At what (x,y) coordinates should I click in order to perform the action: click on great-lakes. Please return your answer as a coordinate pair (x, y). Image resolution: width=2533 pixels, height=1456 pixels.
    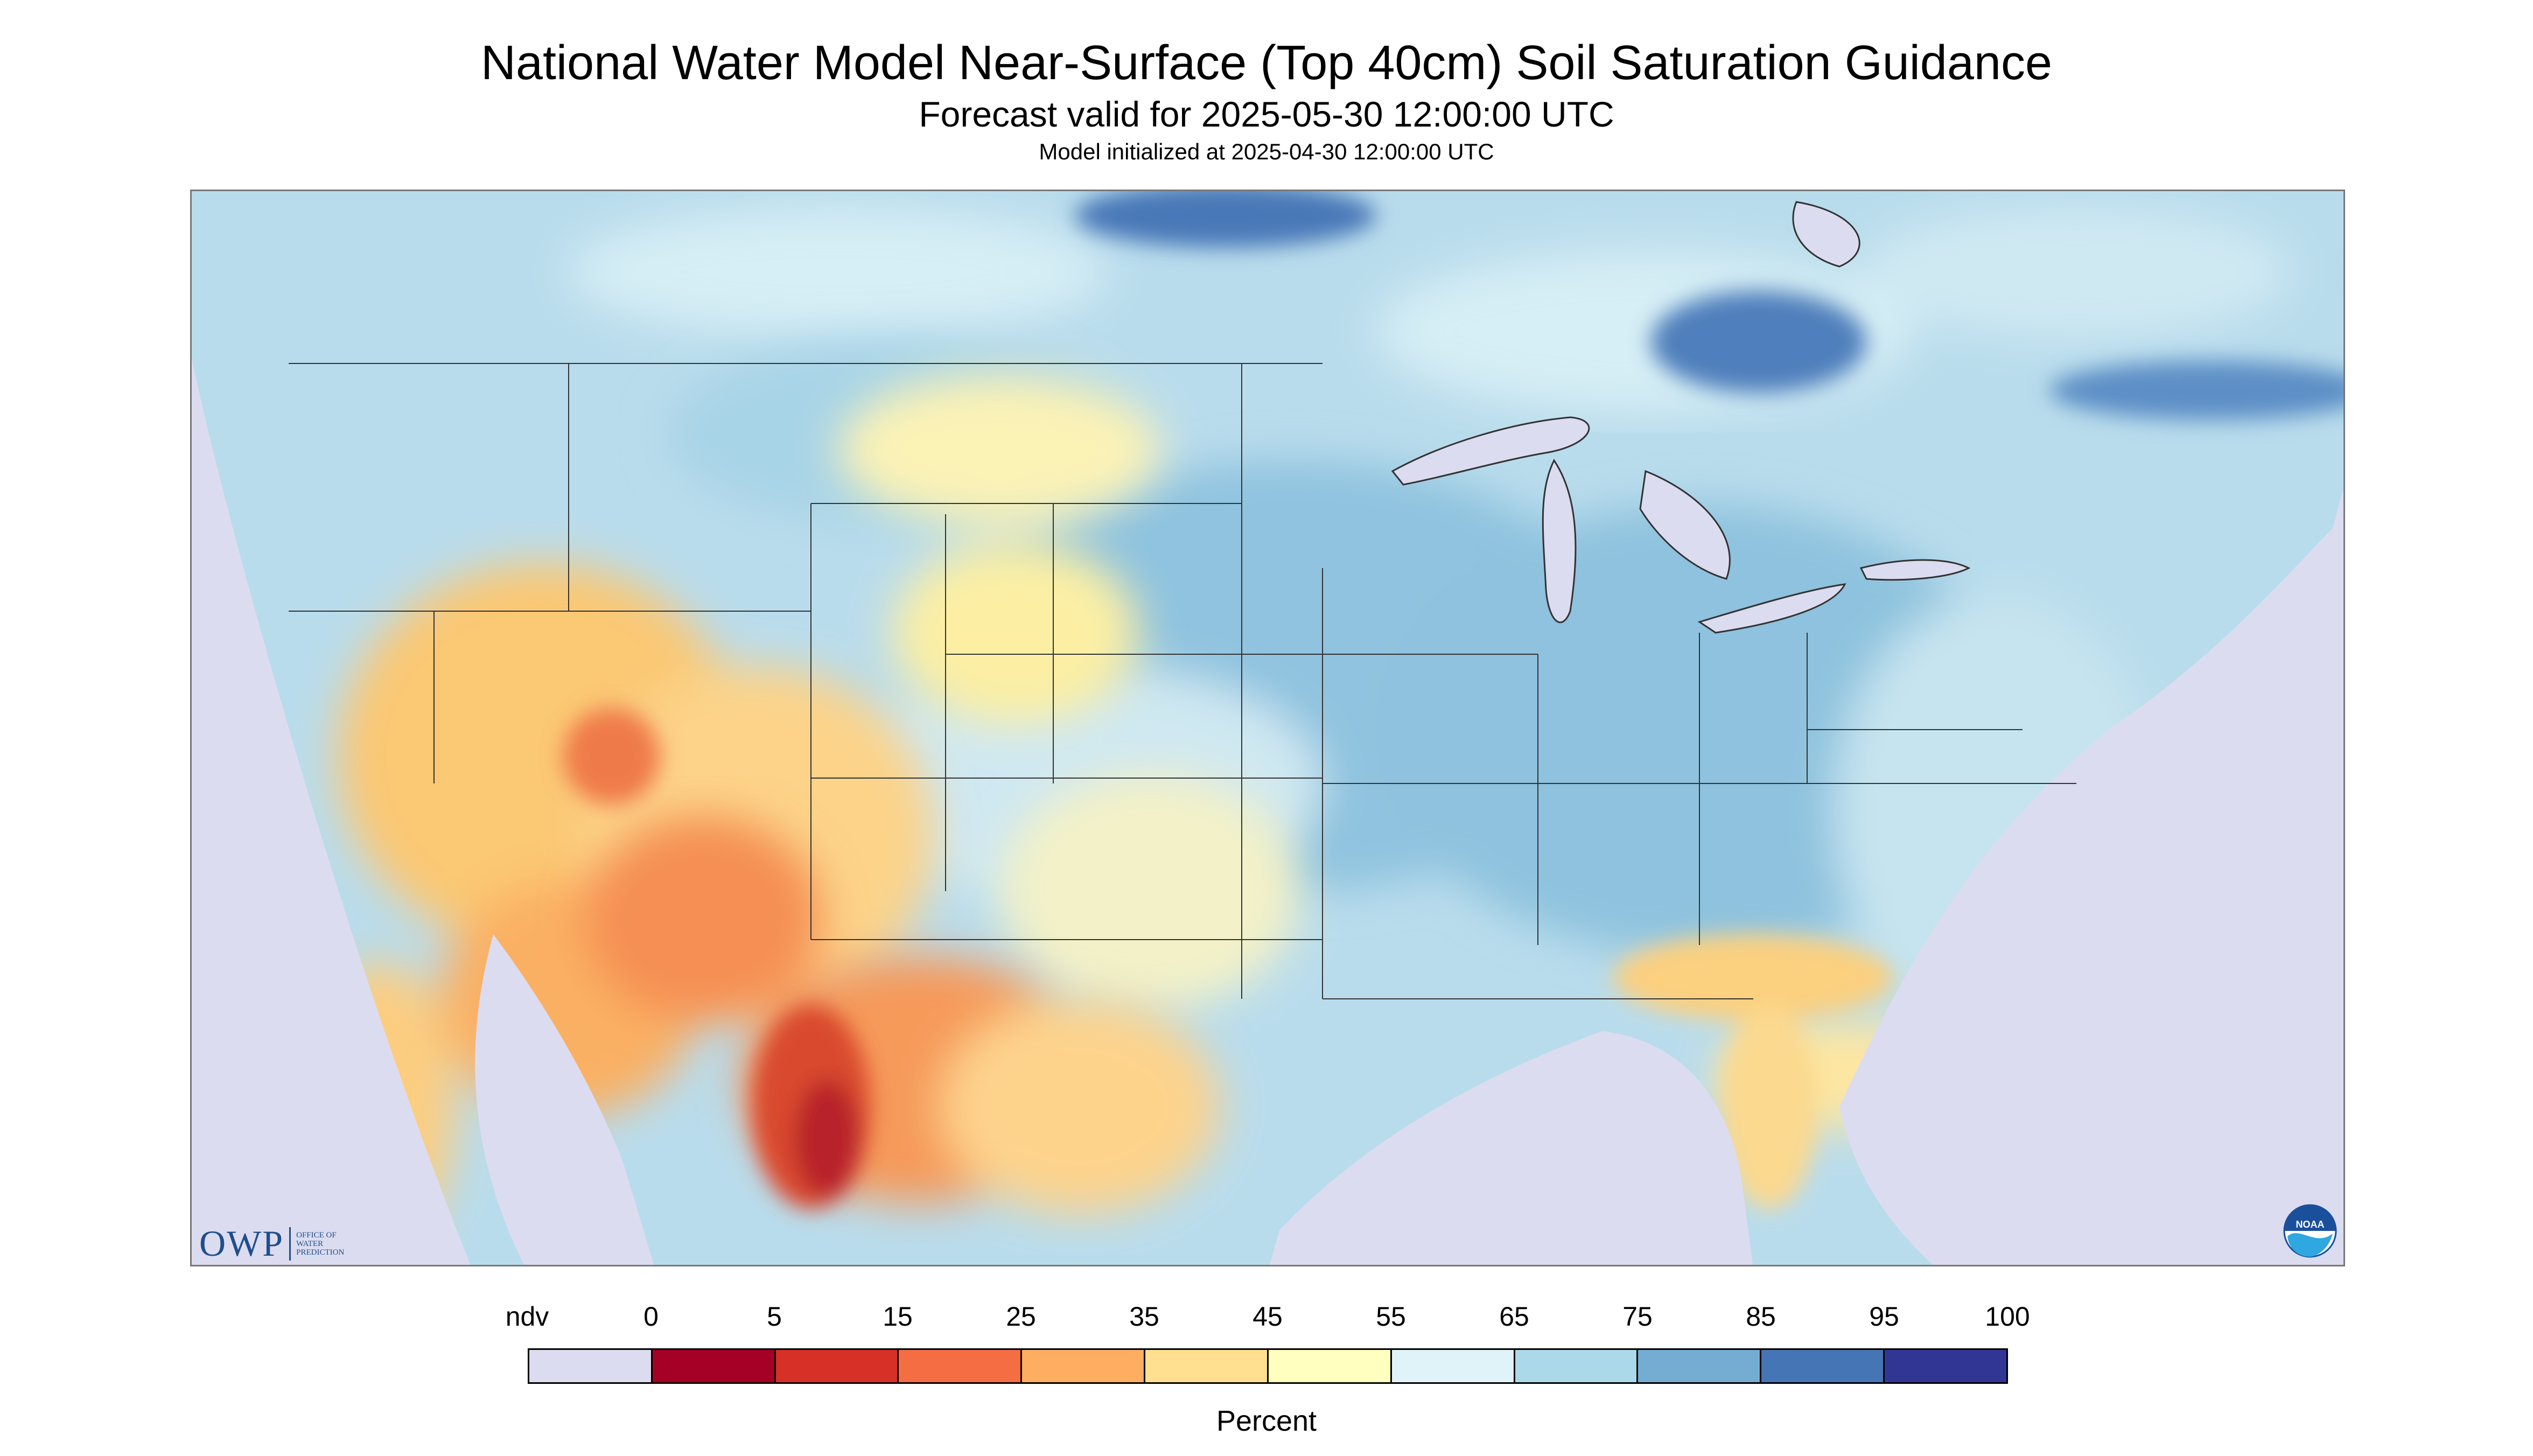
    Looking at the image, I should click on (1681, 417).